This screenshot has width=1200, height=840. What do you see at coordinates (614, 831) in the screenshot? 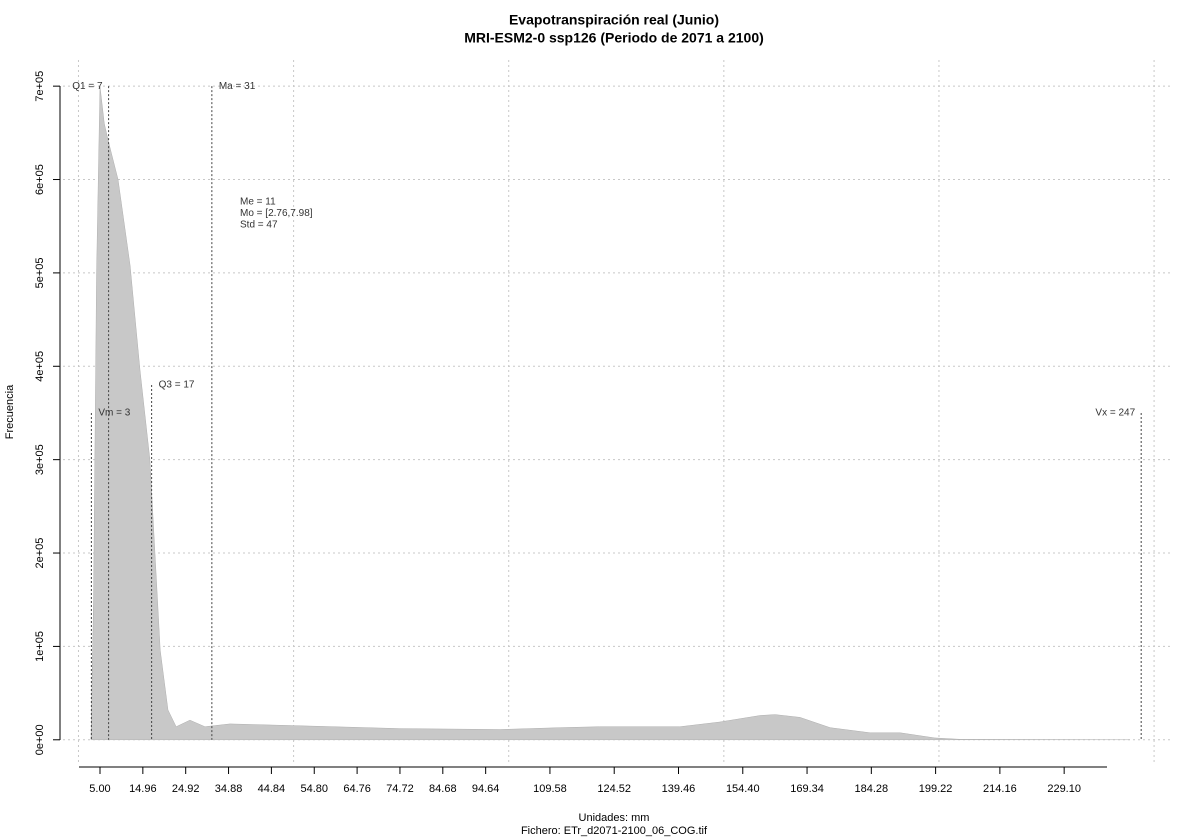
I see `caption: Fichero: ETr_d2071-2100_06_COG.tif` at bounding box center [614, 831].